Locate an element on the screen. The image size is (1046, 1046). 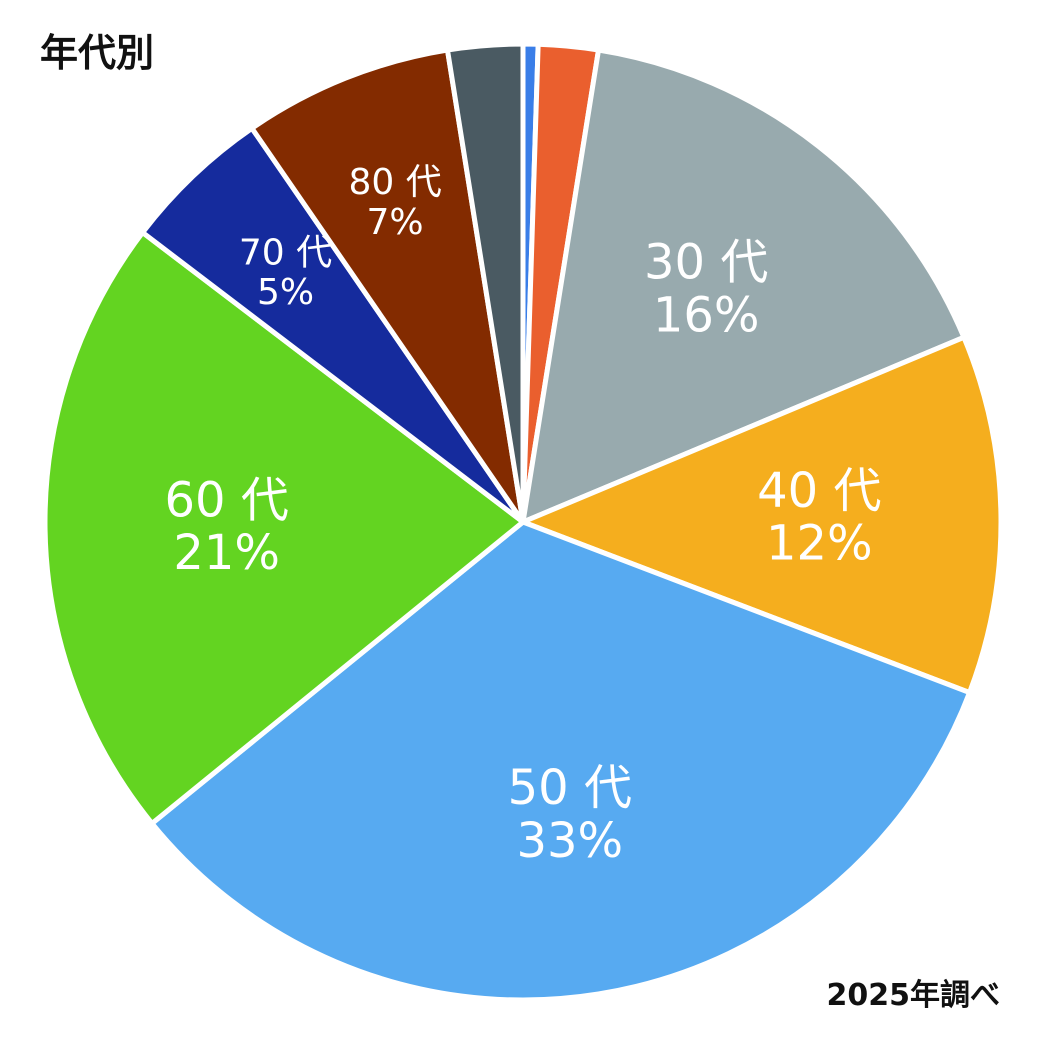
chart-title: 年代別 is located at coordinates (97, 53).